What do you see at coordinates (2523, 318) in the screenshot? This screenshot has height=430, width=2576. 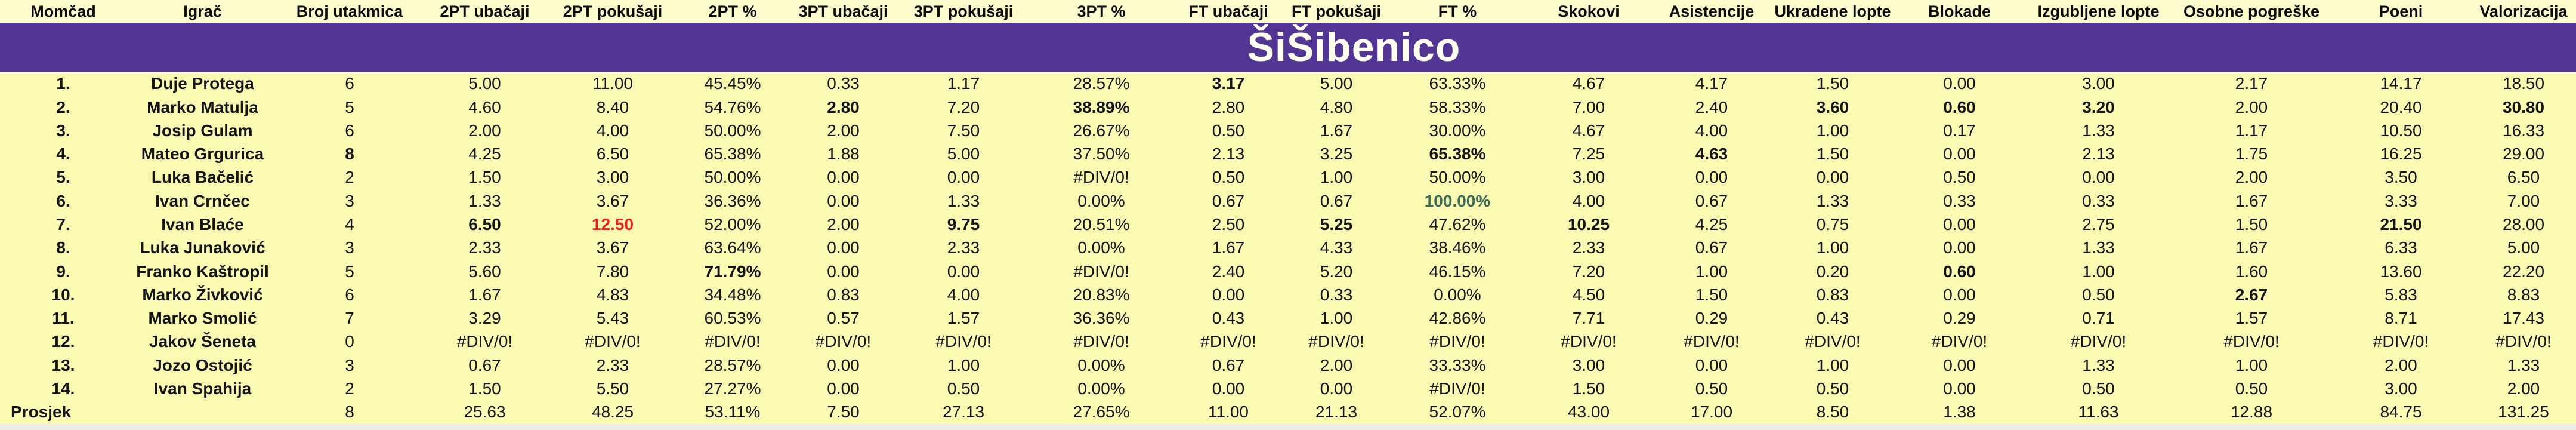 I see `stat-cell: 17.43` at bounding box center [2523, 318].